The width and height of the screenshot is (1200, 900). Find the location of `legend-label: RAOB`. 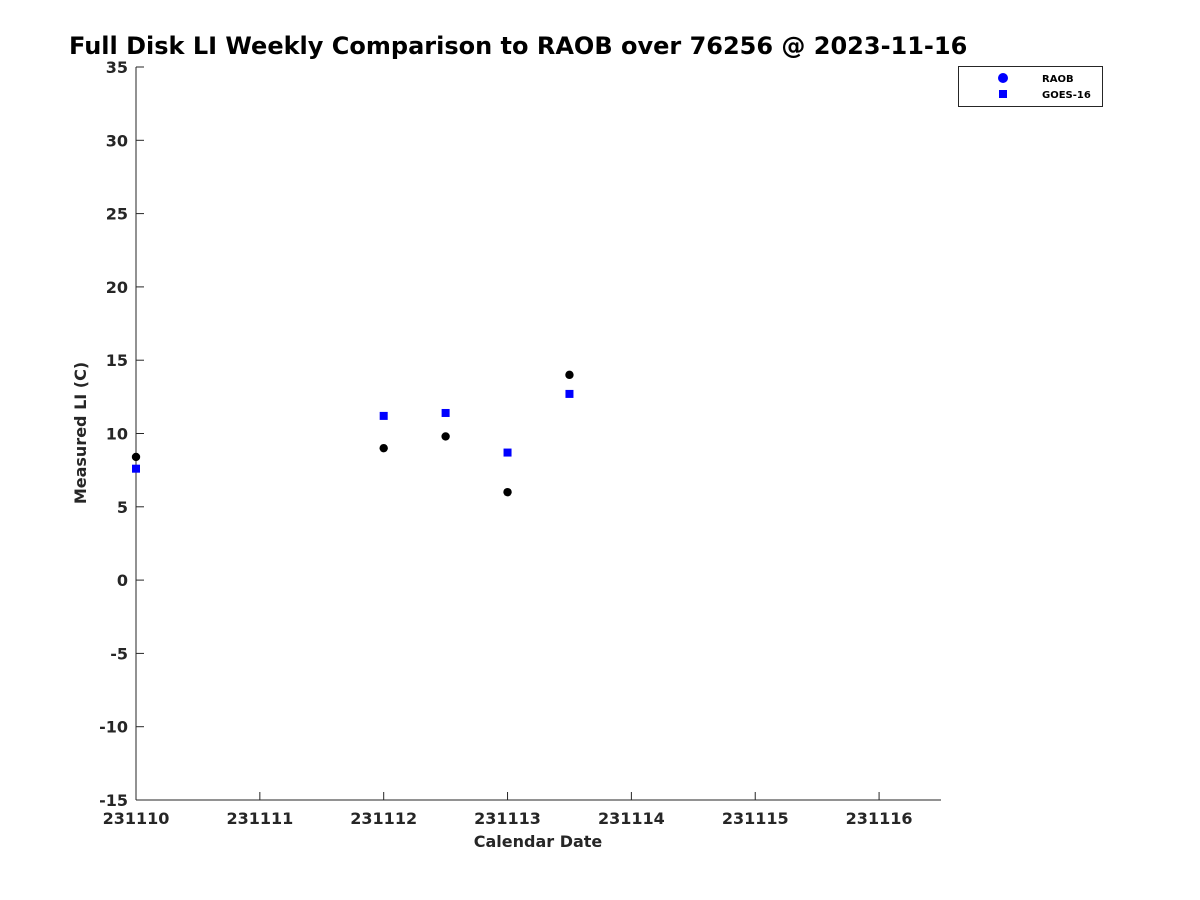

legend-label: RAOB is located at coordinates (1058, 79).